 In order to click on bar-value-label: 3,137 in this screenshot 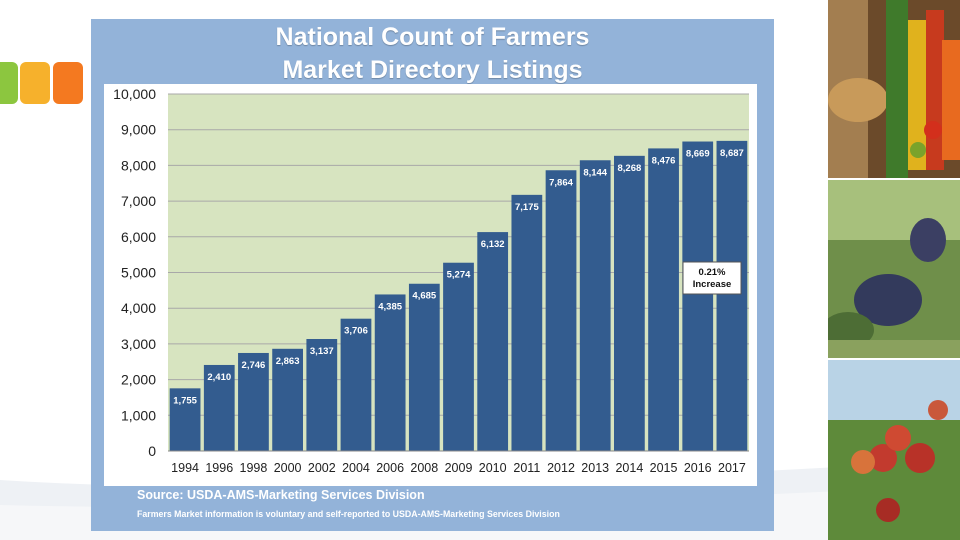, I will do `click(322, 351)`.